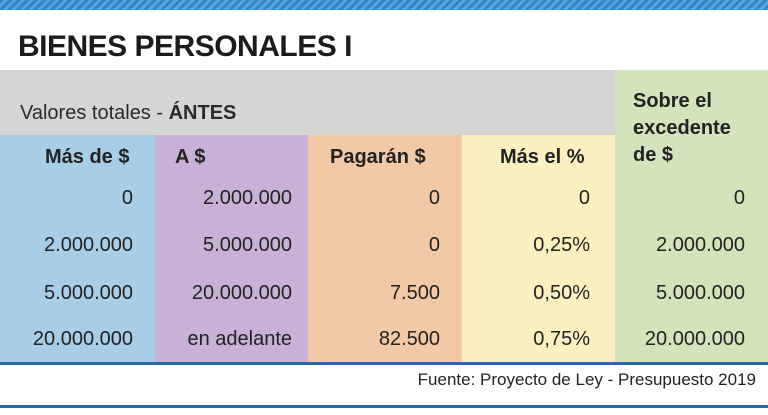 This screenshot has width=768, height=415. I want to click on group-emphasis: ÁNTES, so click(202, 113).